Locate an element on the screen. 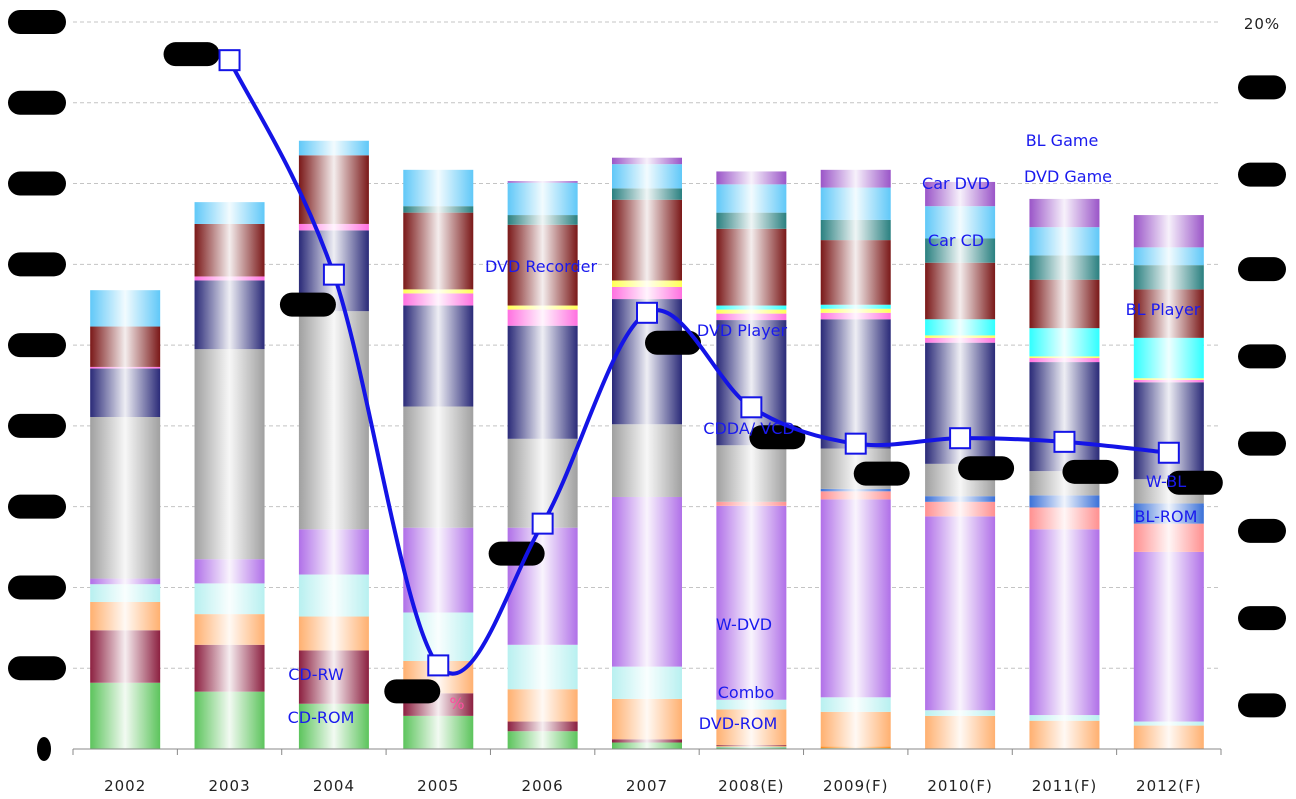 The width and height of the screenshot is (1296, 799). segment-label: DVD Recorder is located at coordinates (541, 266).